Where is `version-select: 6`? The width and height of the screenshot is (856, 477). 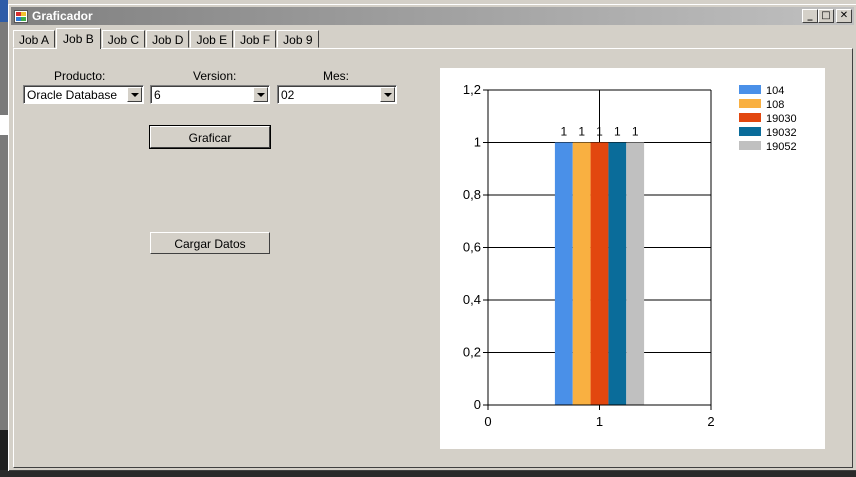
version-select: 6 is located at coordinates (210, 94).